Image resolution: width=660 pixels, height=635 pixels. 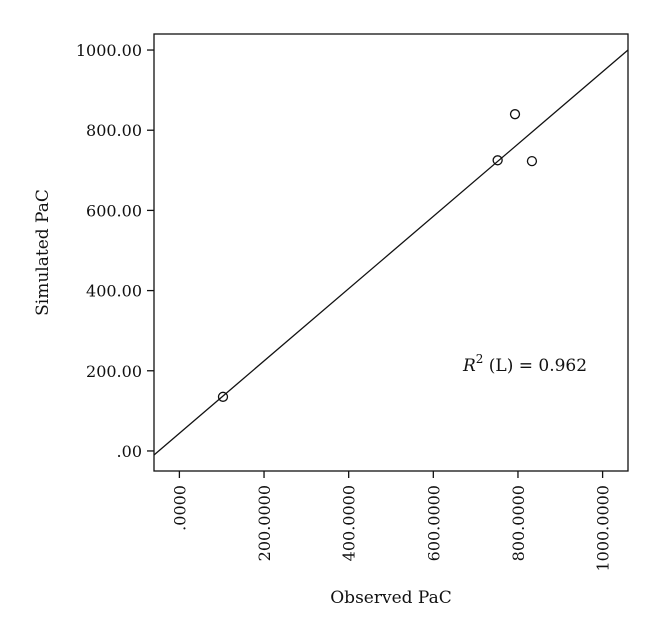 I want to click on x-tick-label-1: 200.0000, so click(x=264, y=523).